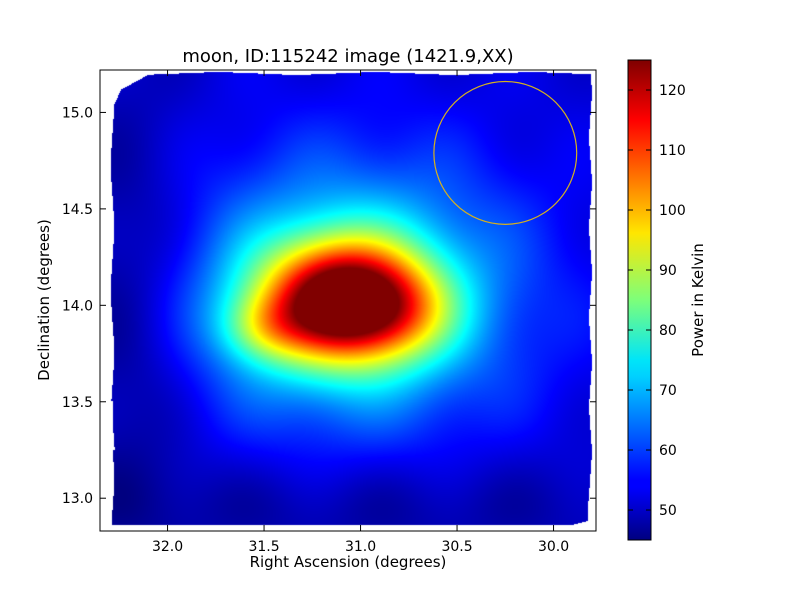 The height and width of the screenshot is (600, 800). Describe the element at coordinates (668, 511) in the screenshot. I see `colorbar-tick-label: 50` at that location.